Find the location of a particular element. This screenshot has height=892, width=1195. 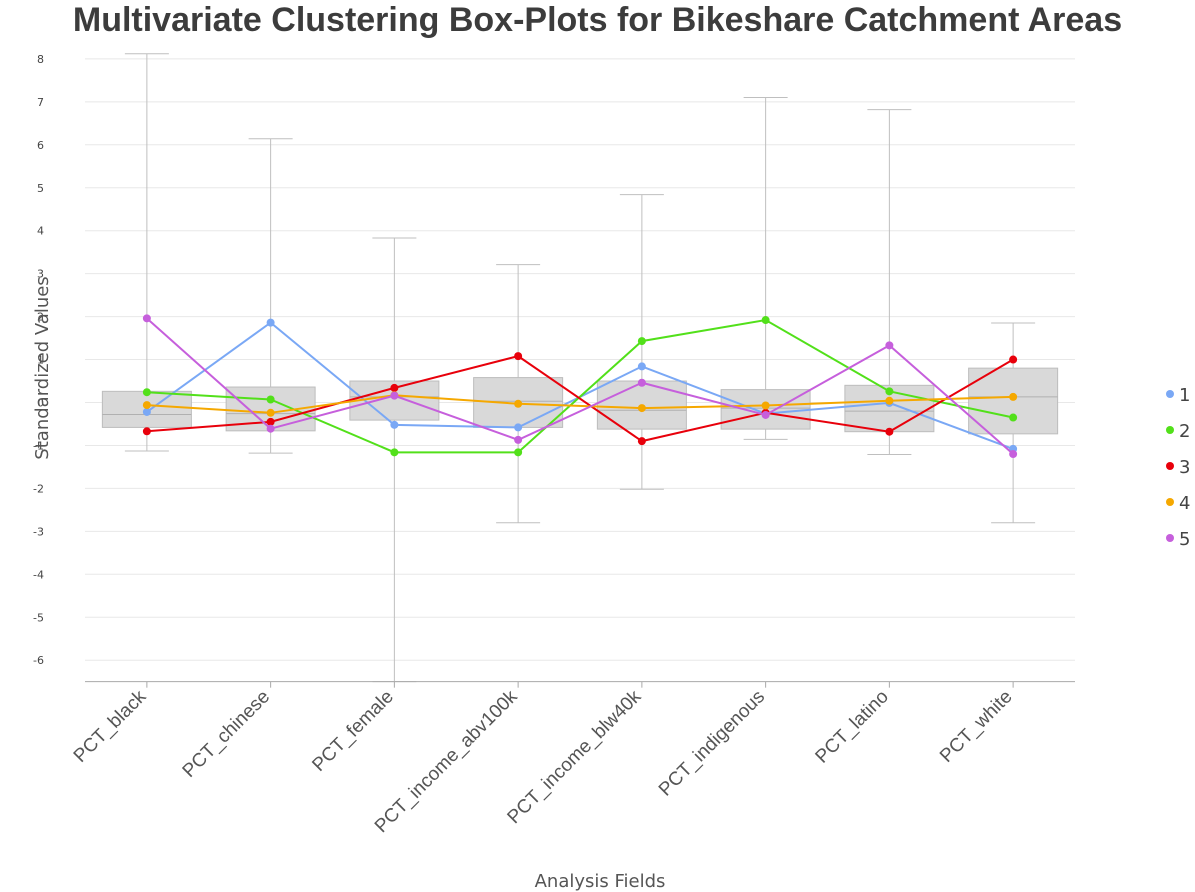

legend-item-3: 3 is located at coordinates (1178, 467).